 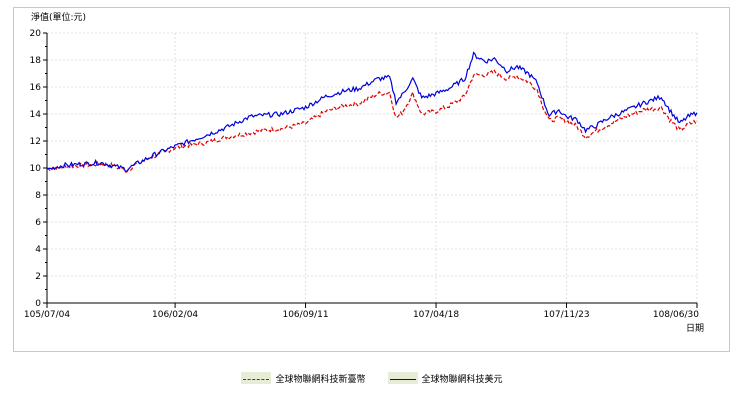 What do you see at coordinates (38, 250) in the screenshot?
I see `y-tick-label: 4` at bounding box center [38, 250].